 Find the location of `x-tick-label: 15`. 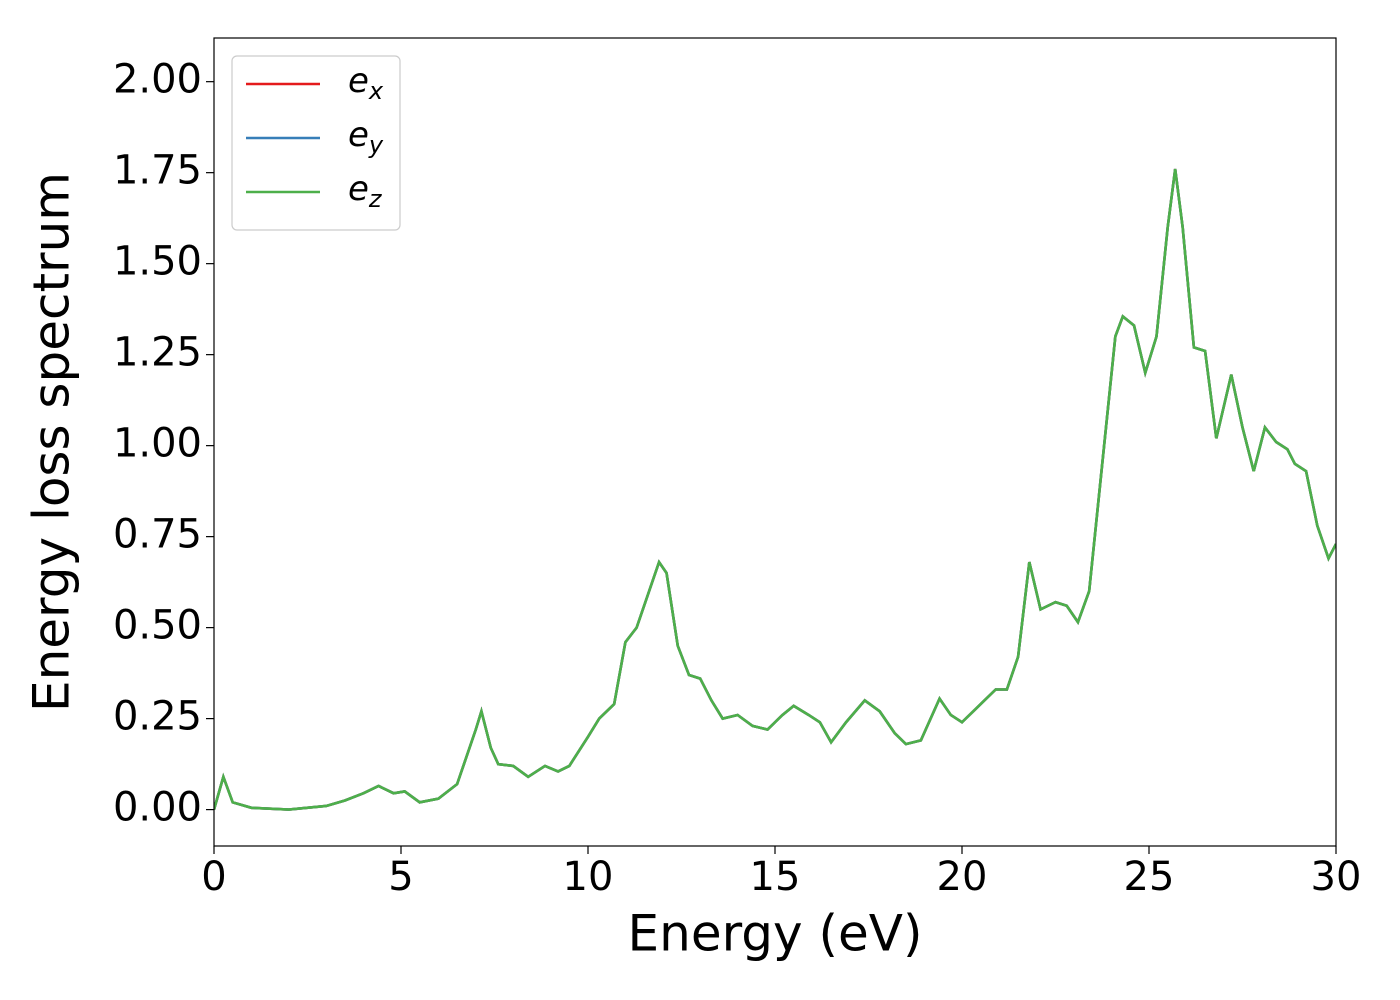

x-tick-label: 15 is located at coordinates (775, 877).